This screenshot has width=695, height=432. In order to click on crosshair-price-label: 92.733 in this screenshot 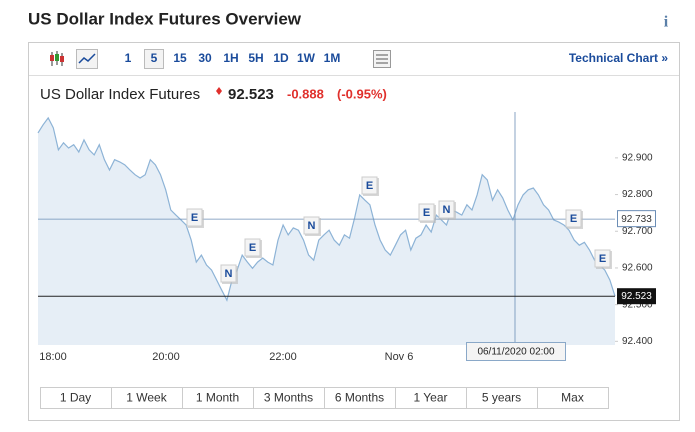, I will do `click(636, 219)`.